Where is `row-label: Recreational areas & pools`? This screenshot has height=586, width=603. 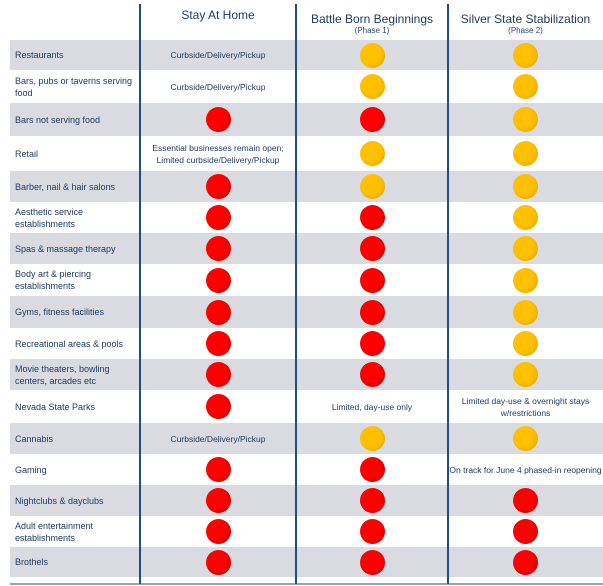
row-label: Recreational areas & pools is located at coordinates (69, 343).